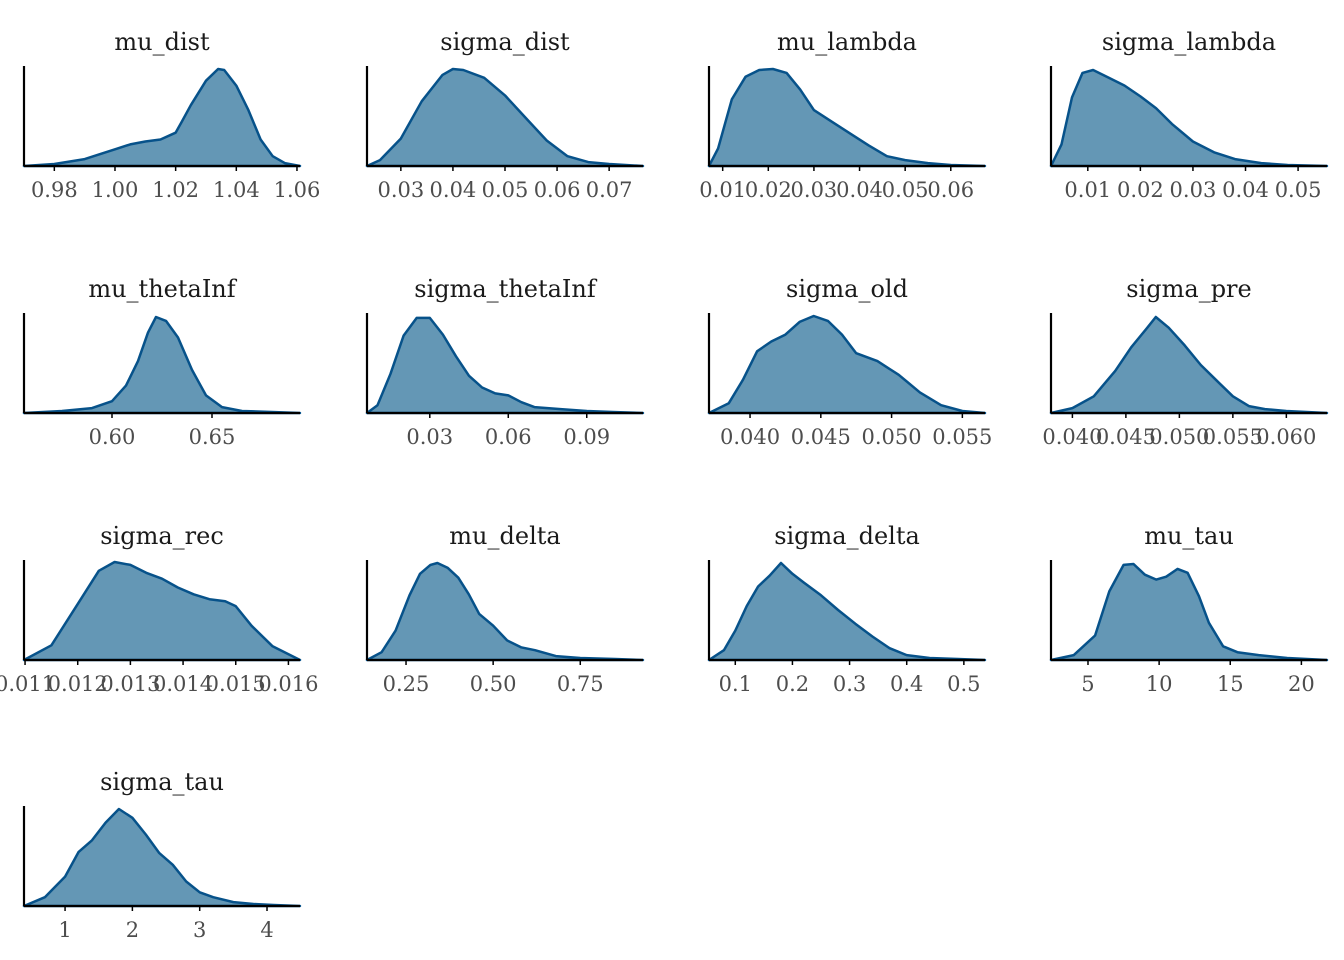 This screenshot has width=1344, height=960. Describe the element at coordinates (735, 684) in the screenshot. I see `x-tick-label: 0.1` at that location.